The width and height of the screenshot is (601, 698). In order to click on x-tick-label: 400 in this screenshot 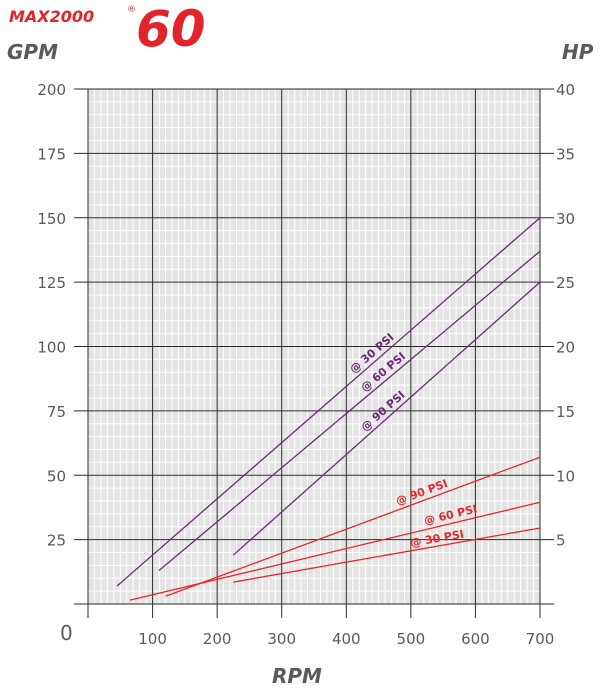, I will do `click(346, 639)`.